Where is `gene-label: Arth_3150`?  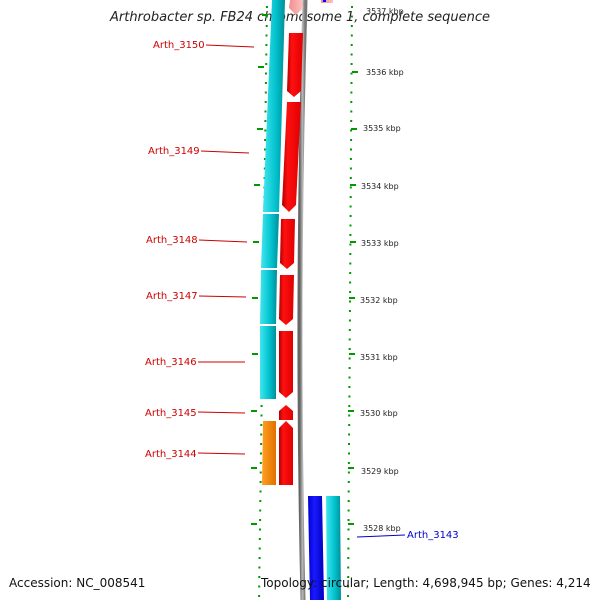 gene-label: Arth_3150 is located at coordinates (179, 45).